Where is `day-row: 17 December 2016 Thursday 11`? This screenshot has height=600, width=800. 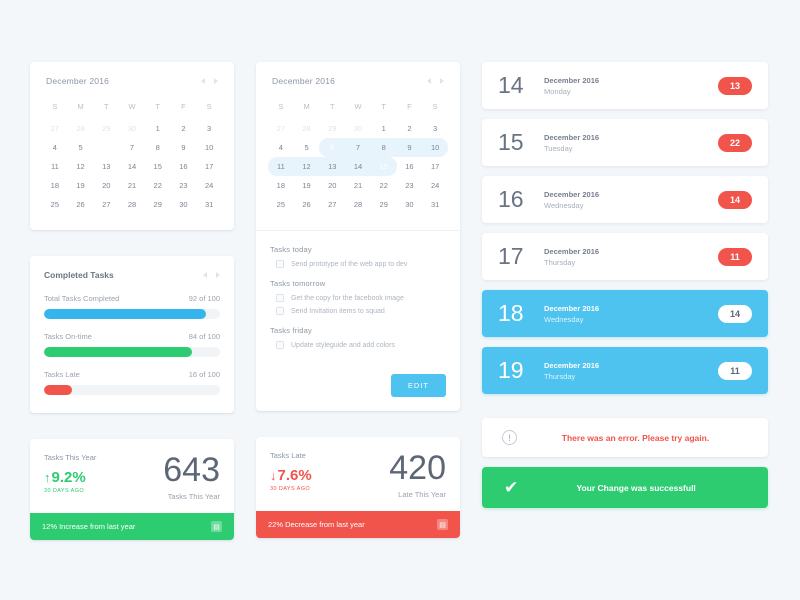
day-row: 17 December 2016 Thursday 11 is located at coordinates (625, 256).